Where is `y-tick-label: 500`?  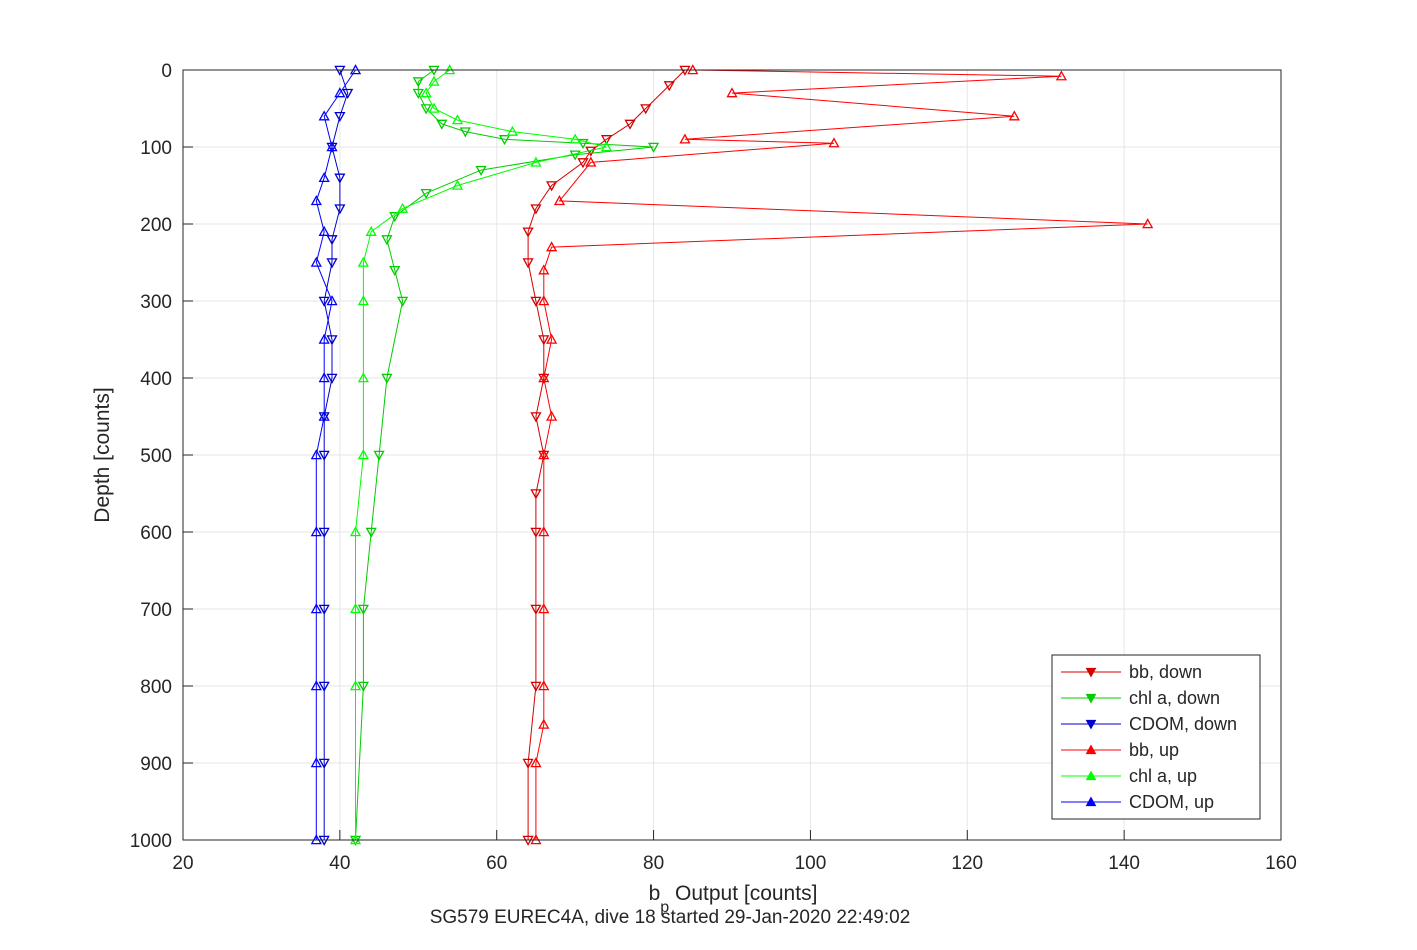 y-tick-label: 500 is located at coordinates (156, 456).